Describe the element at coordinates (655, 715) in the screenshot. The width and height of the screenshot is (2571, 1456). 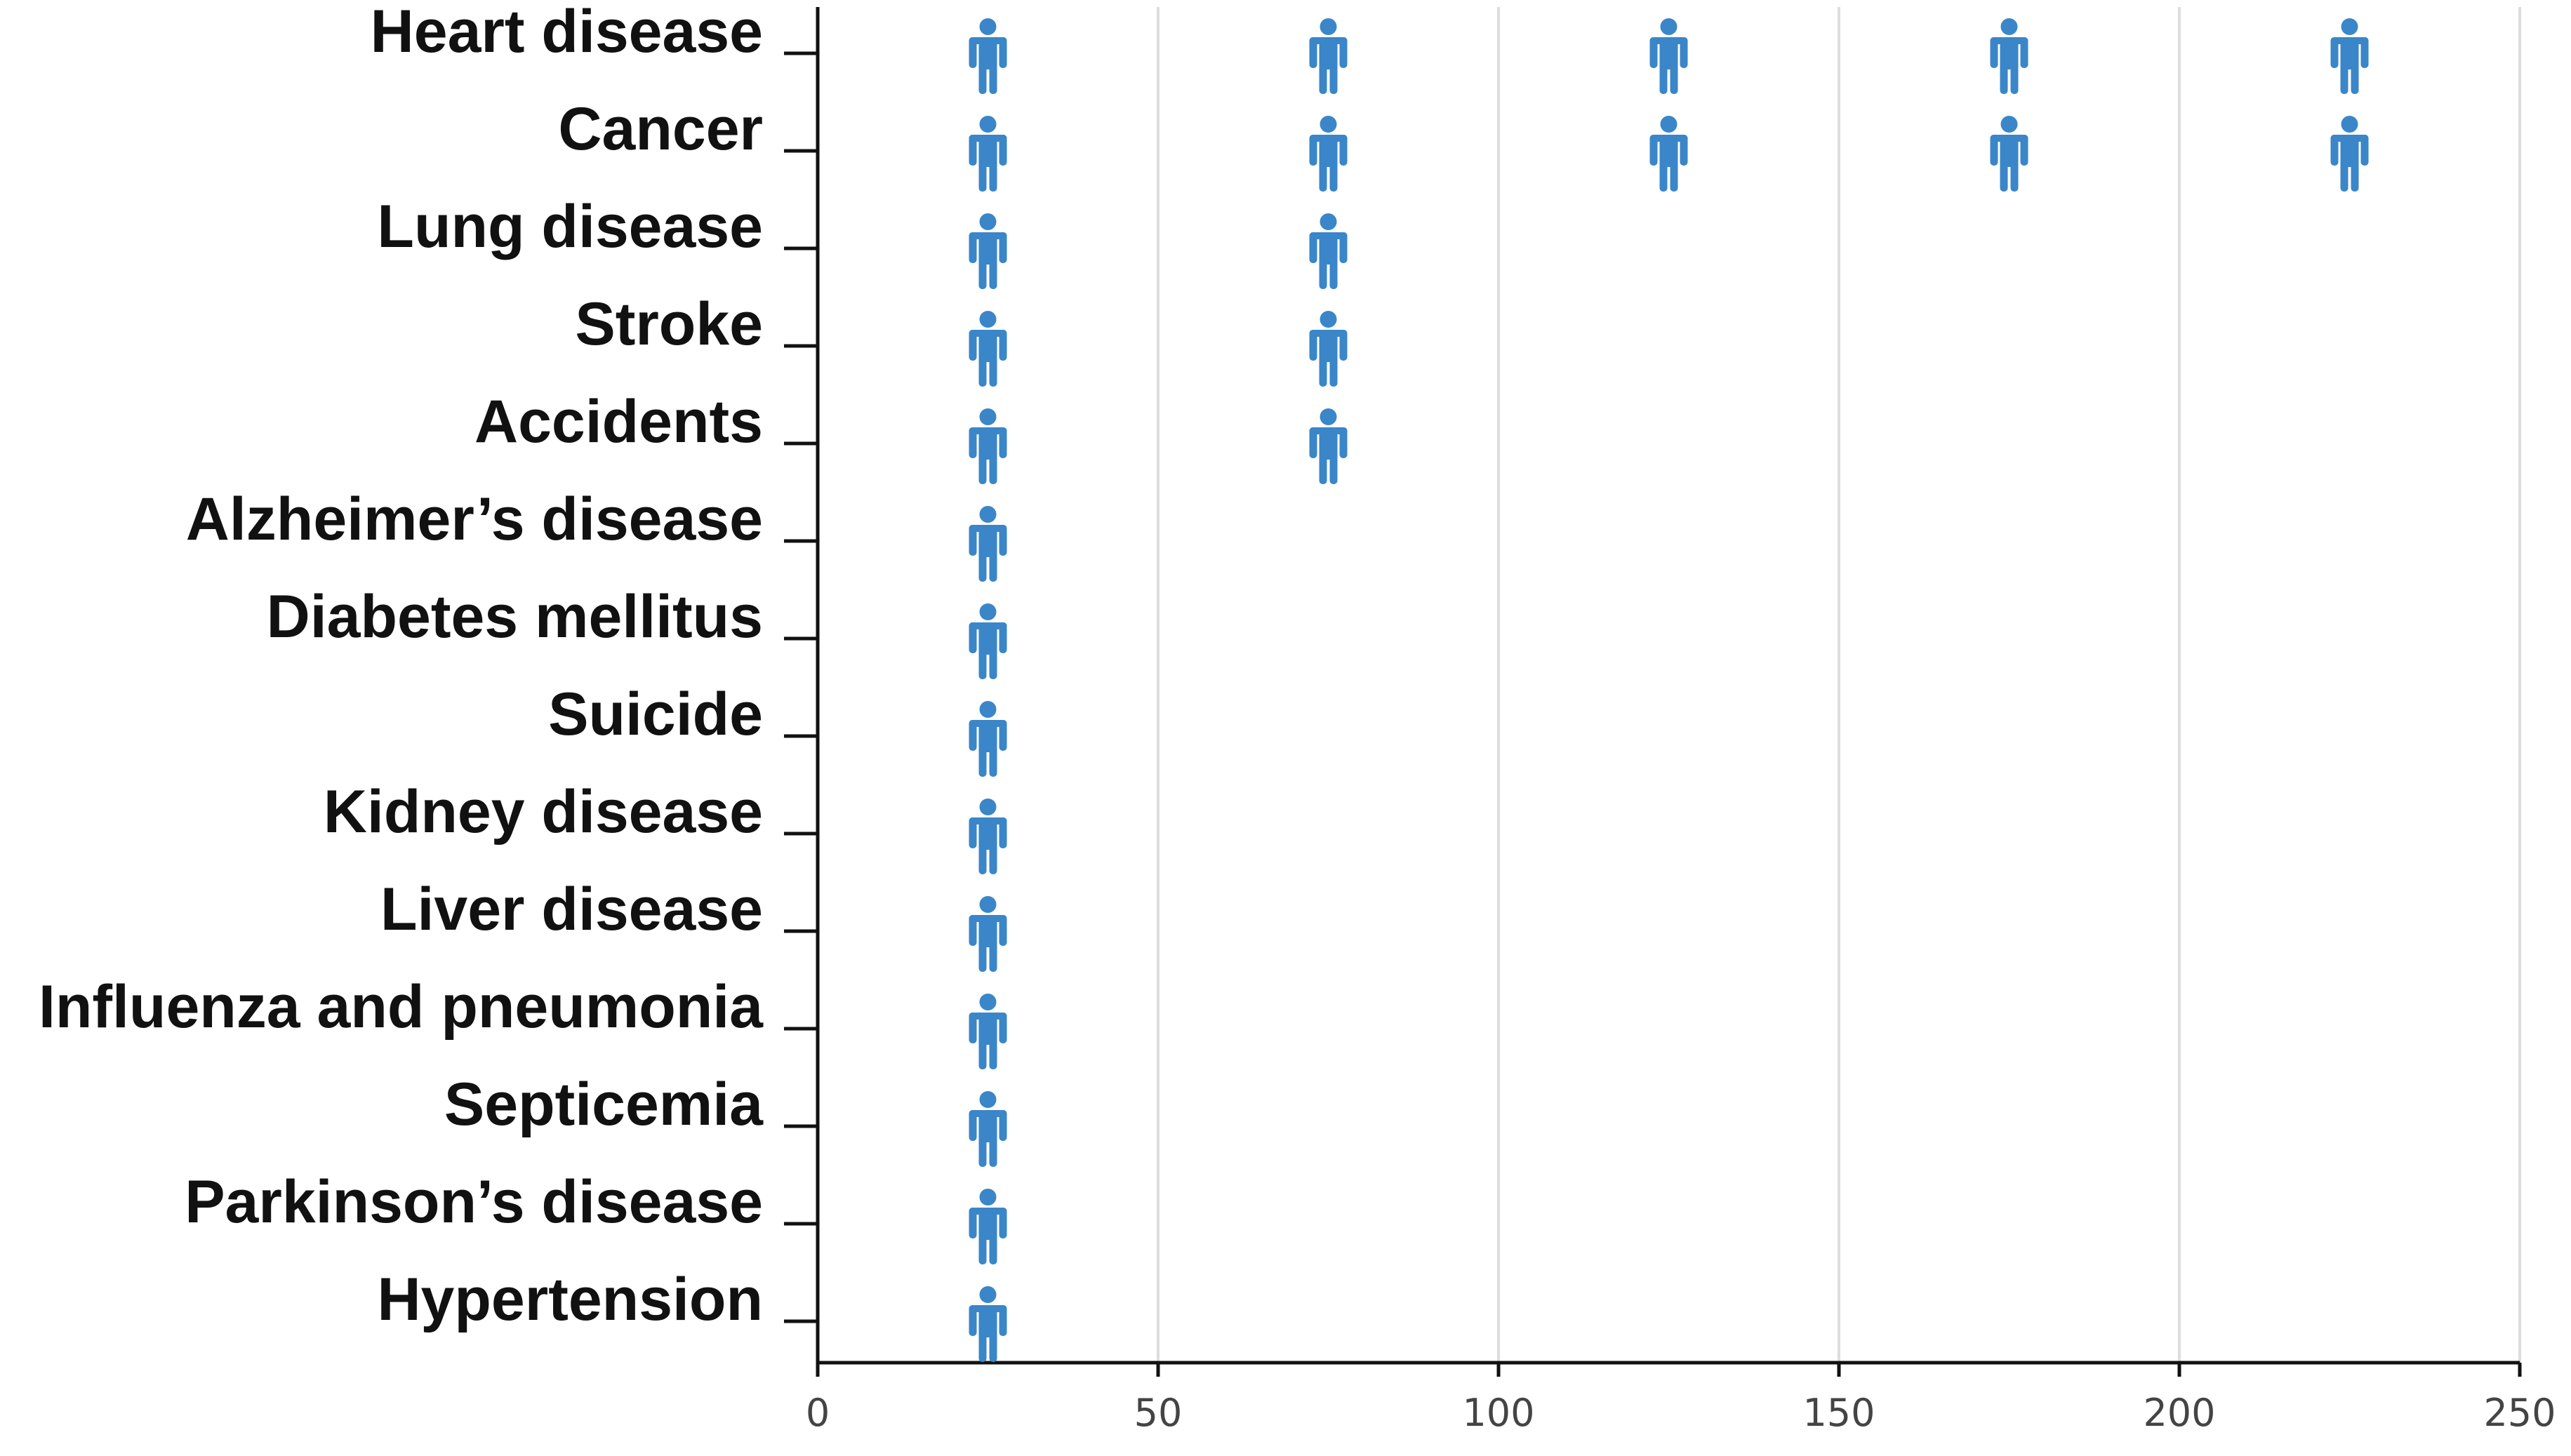
I see `category-label-suicide: Suicide` at that location.